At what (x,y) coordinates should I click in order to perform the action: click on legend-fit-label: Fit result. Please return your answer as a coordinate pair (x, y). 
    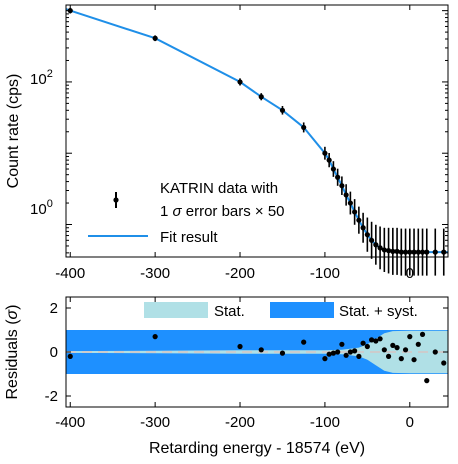
    Looking at the image, I should click on (189, 237).